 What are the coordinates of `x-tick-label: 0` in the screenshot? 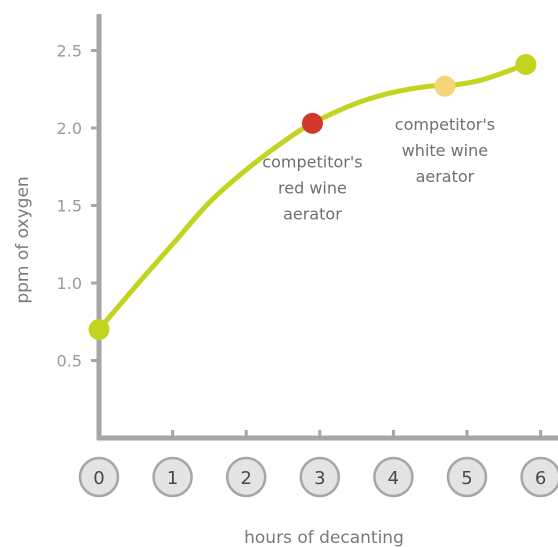 It's located at (98, 478).